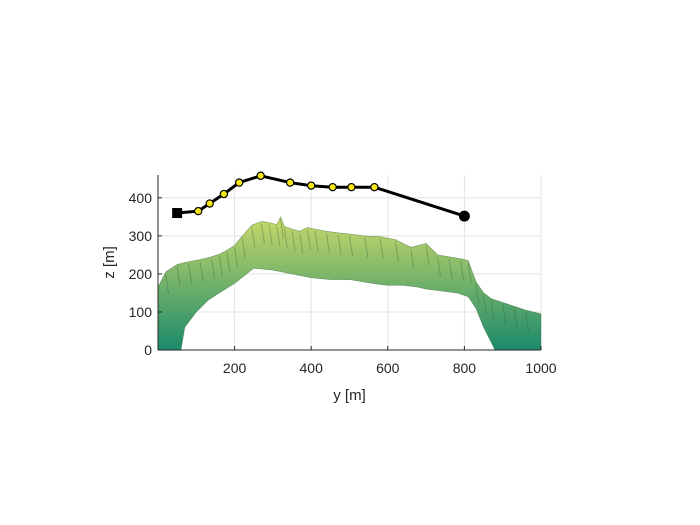 The image size is (700, 525). Describe the element at coordinates (540, 368) in the screenshot. I see `x-tick-label: 1000` at that location.